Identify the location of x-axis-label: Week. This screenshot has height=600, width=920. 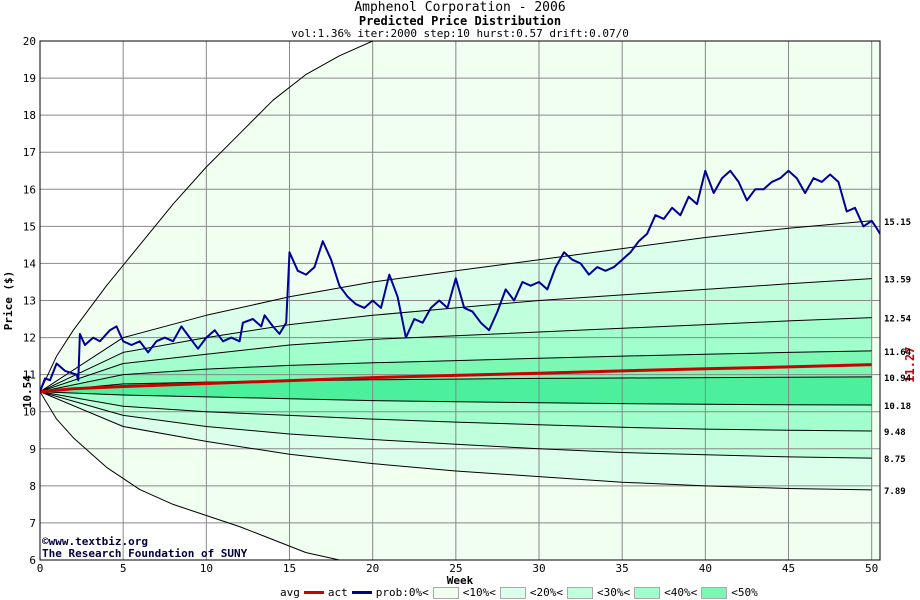
(460, 580).